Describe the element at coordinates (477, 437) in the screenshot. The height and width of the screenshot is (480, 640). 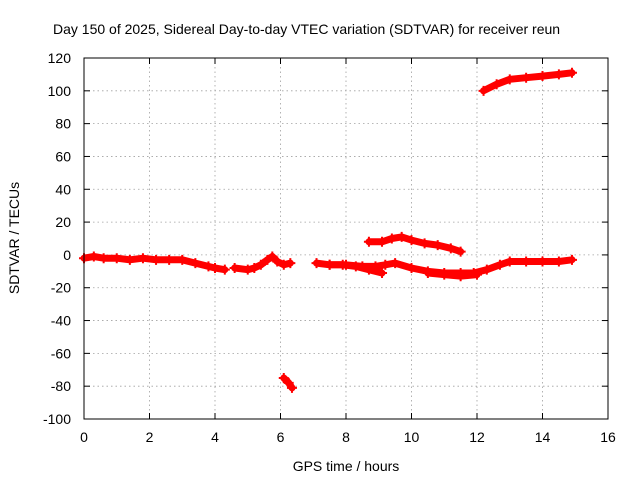
I see `x-tick-label: 12` at that location.